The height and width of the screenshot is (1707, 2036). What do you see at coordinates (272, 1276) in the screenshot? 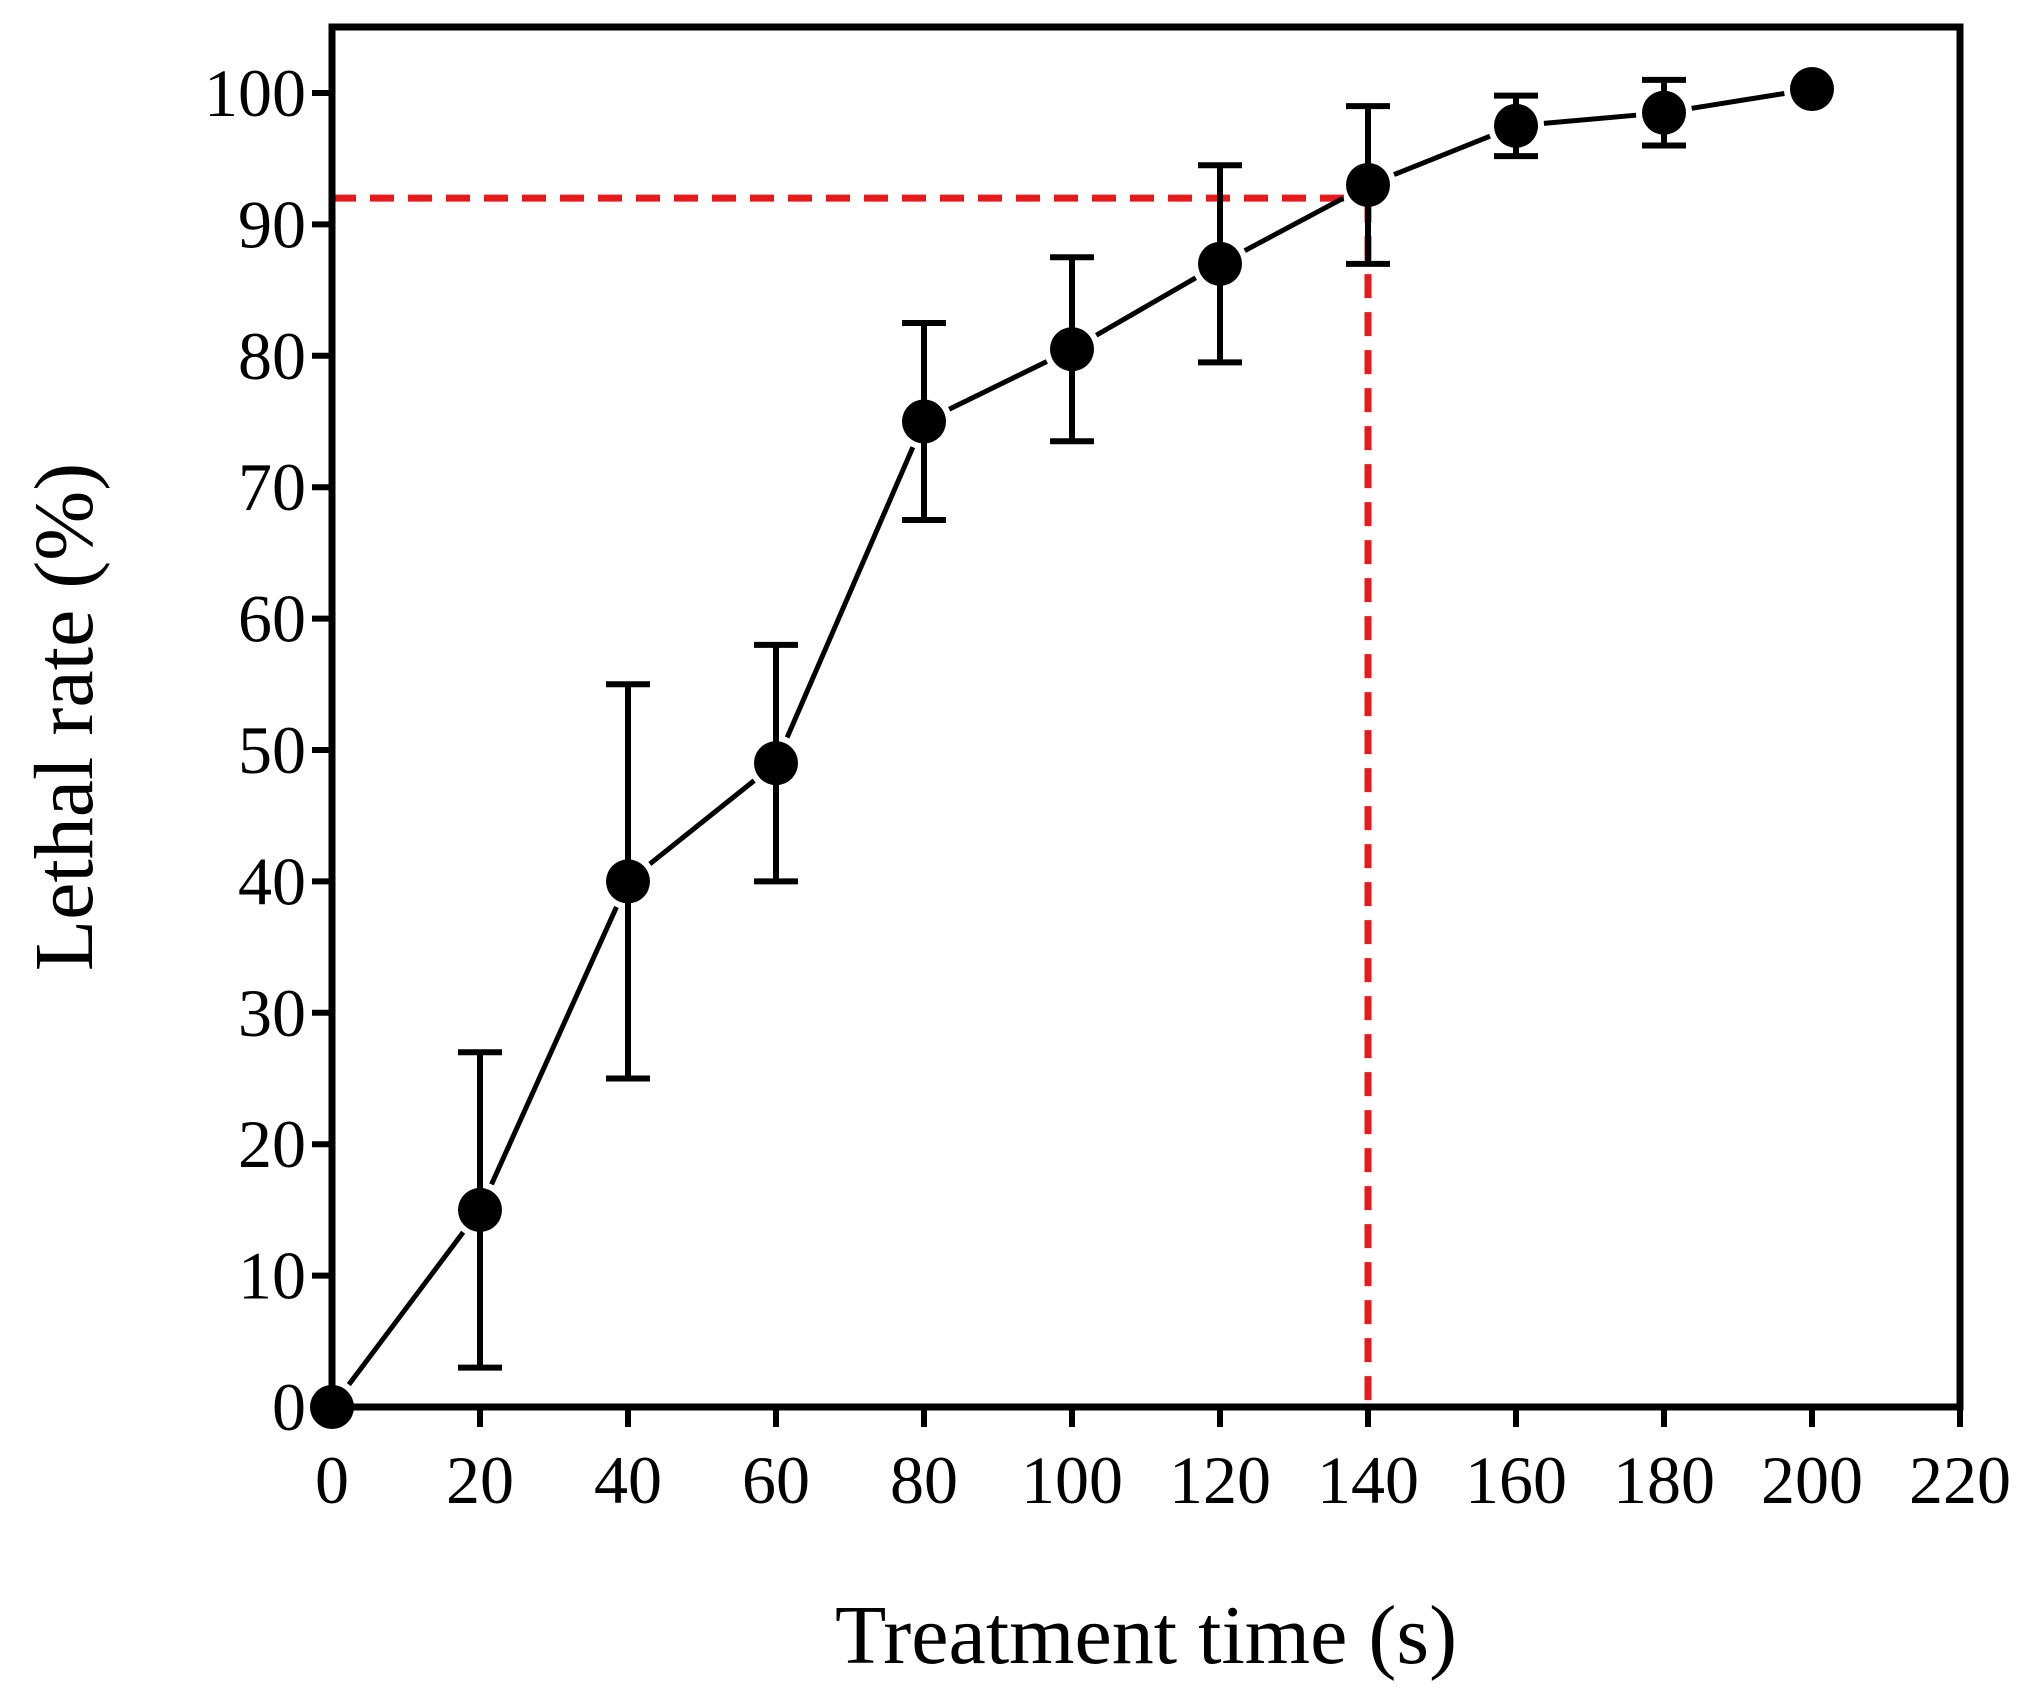
I see `y-tick-label: 10` at bounding box center [272, 1276].